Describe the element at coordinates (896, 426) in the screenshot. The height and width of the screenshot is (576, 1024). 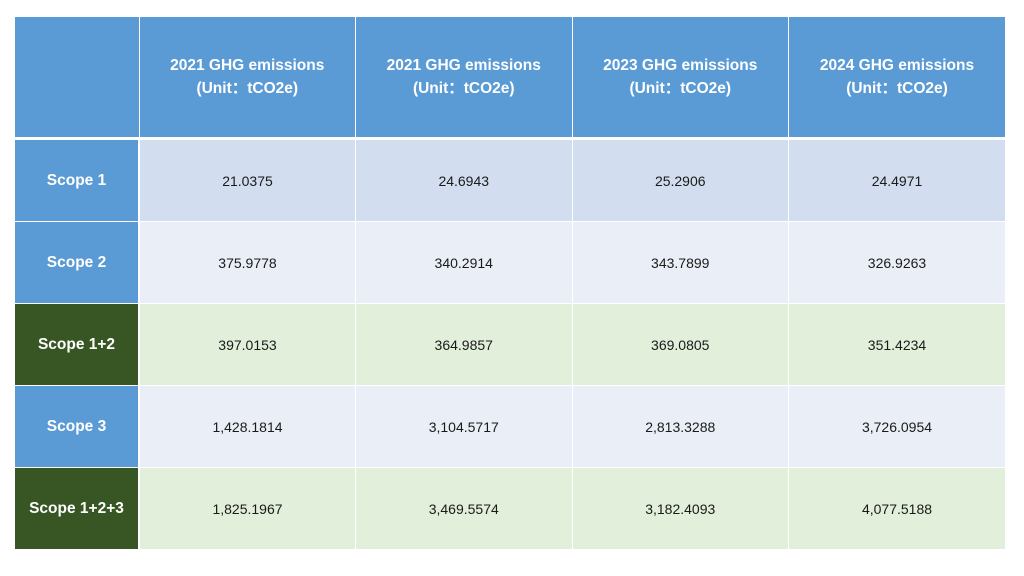
I see `table-cell: 3,726.0954` at that location.